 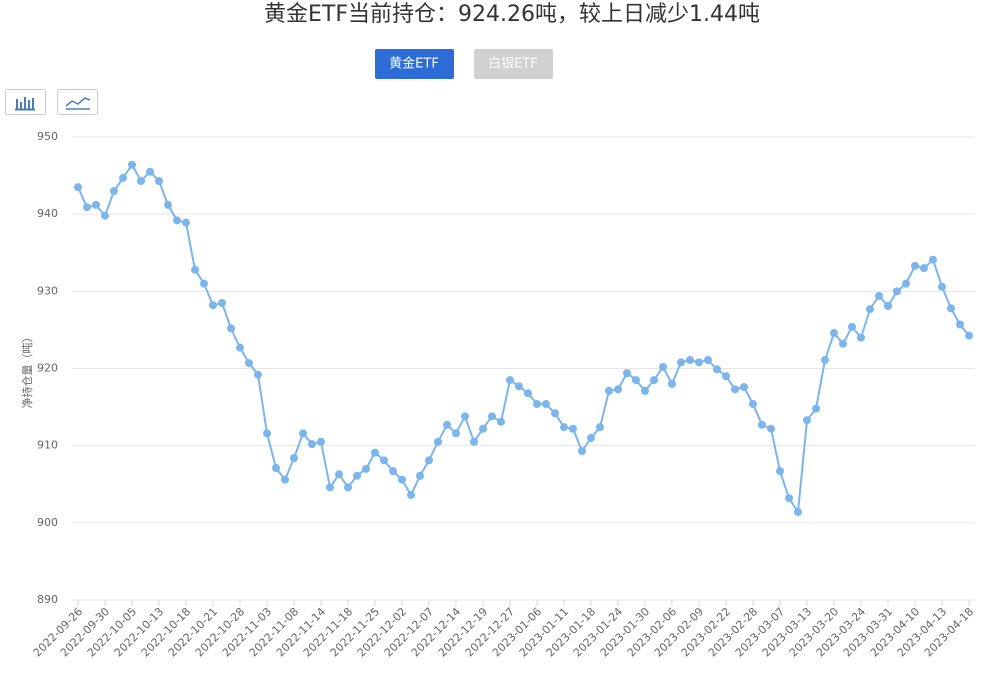 What do you see at coordinates (47, 522) in the screenshot?
I see `y-tick-label: 900` at bounding box center [47, 522].